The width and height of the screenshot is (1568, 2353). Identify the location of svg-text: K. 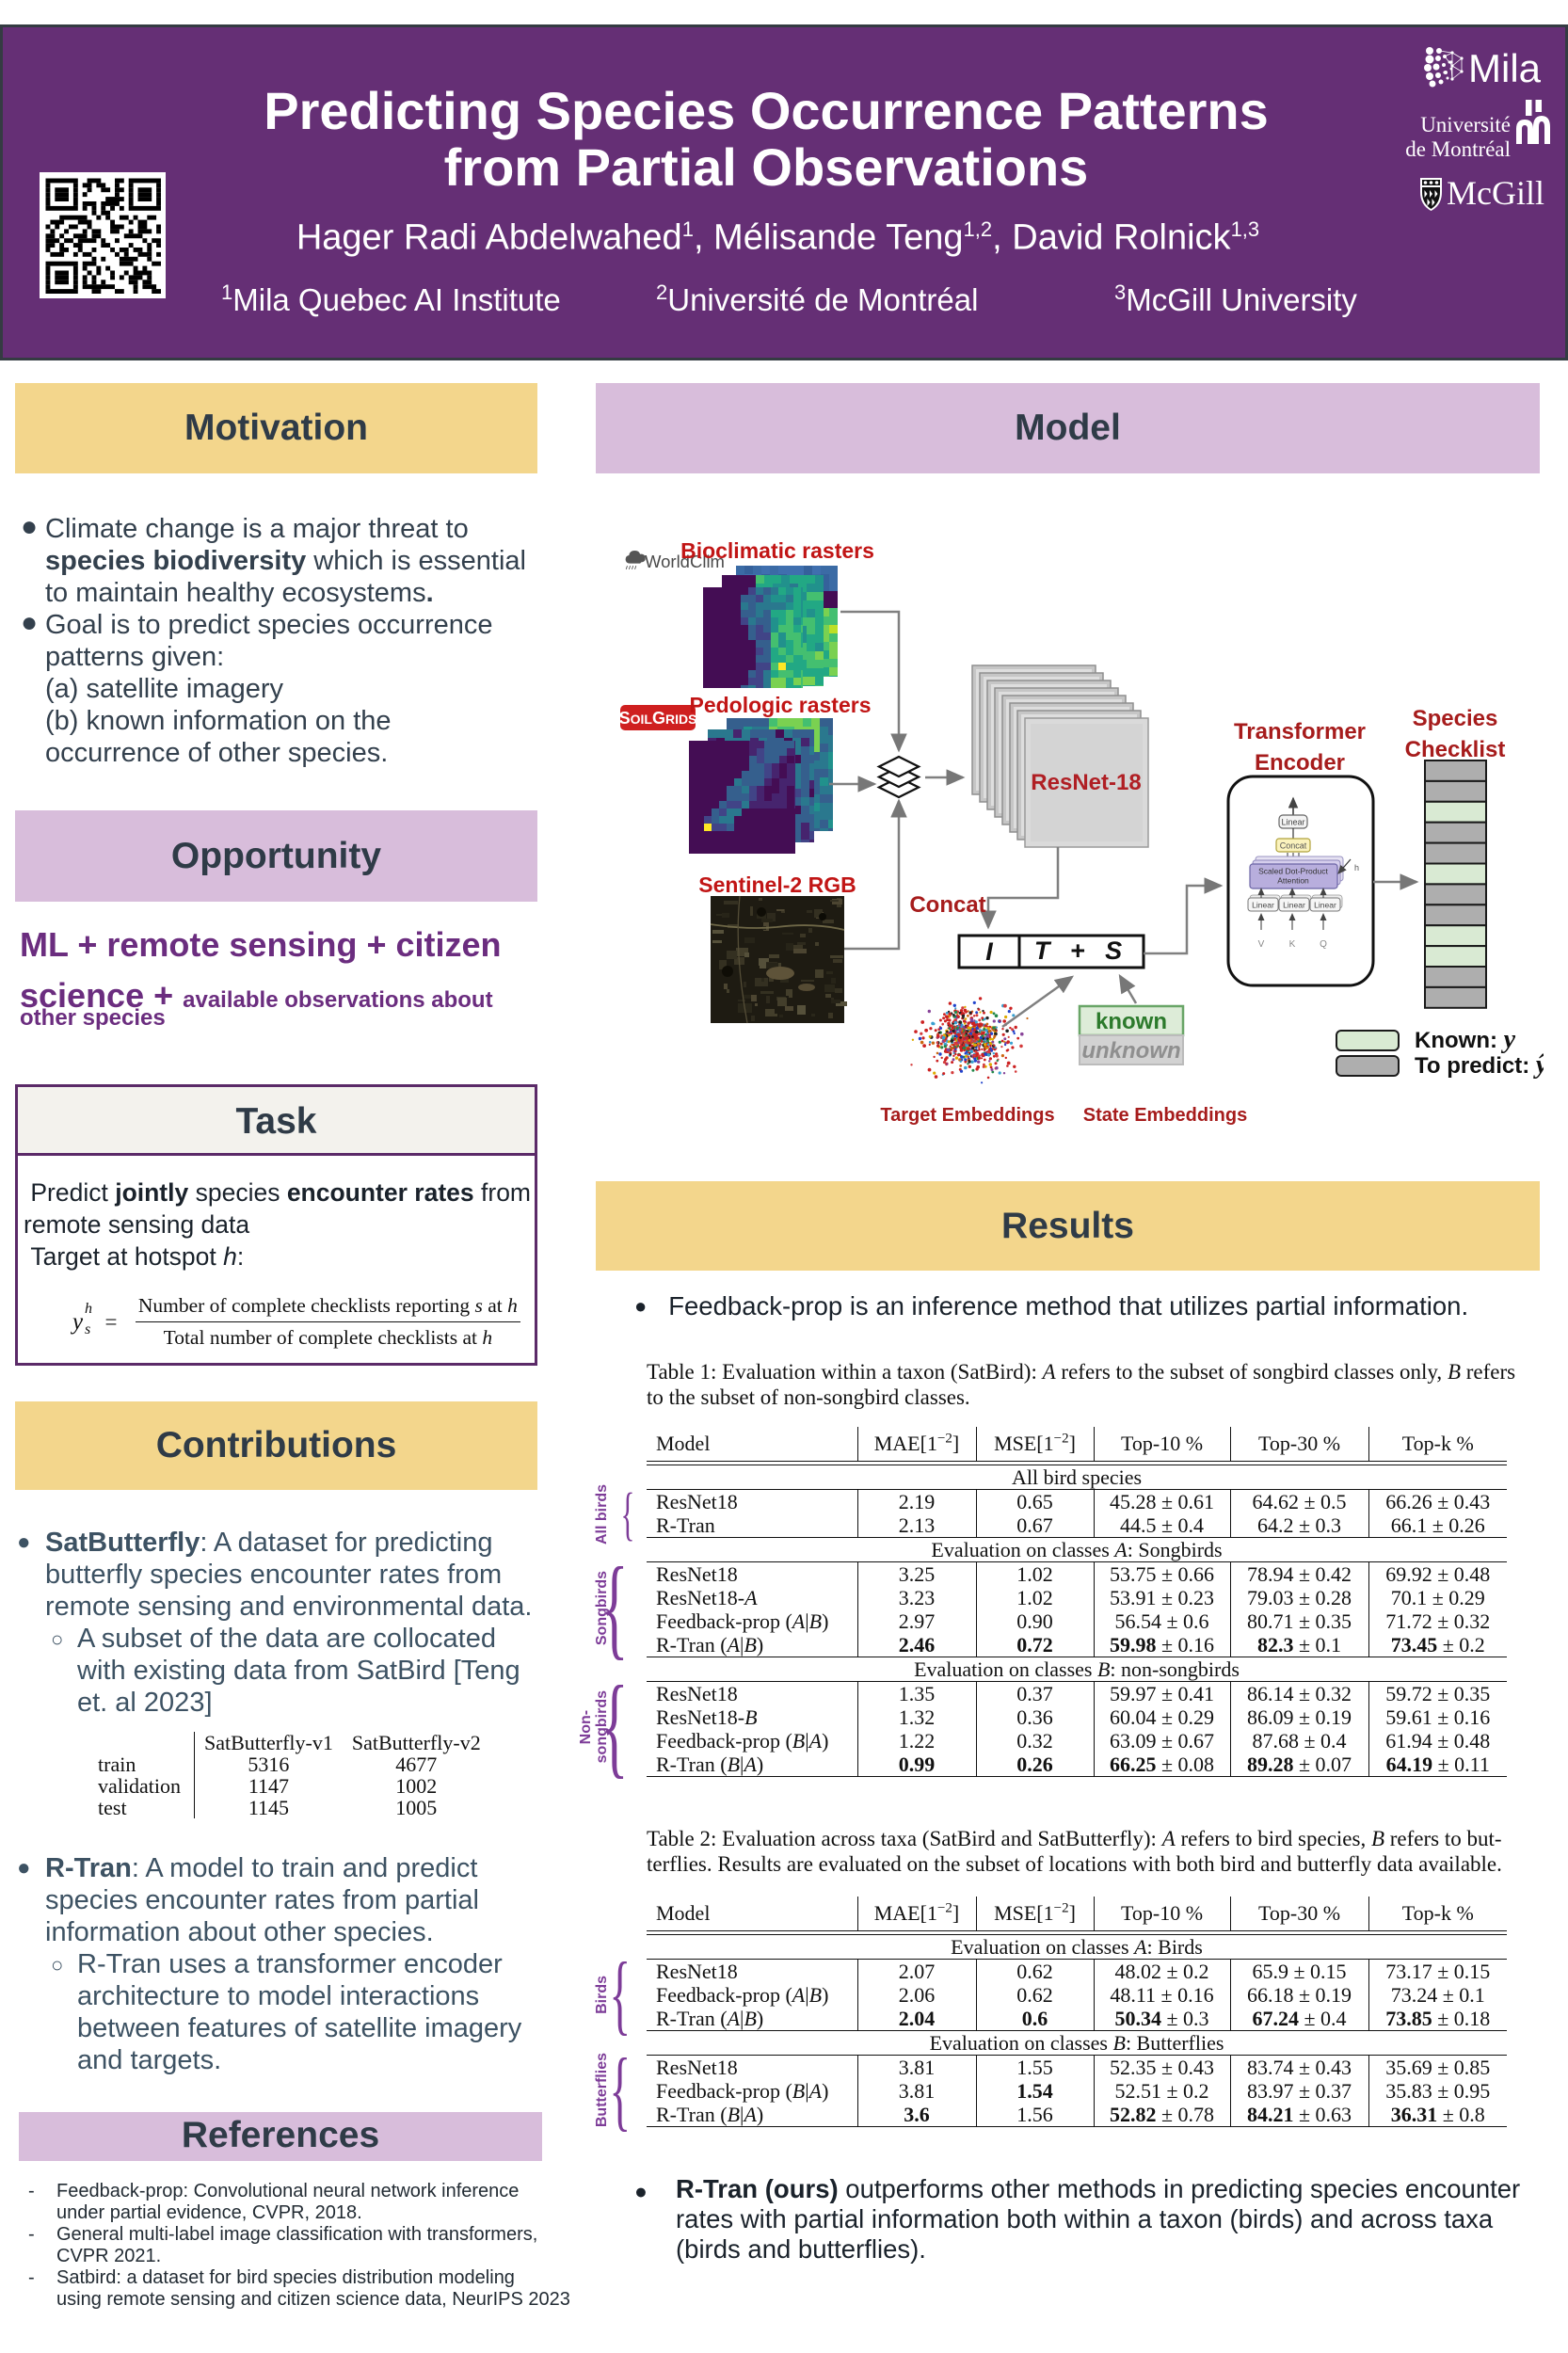
(1292, 944).